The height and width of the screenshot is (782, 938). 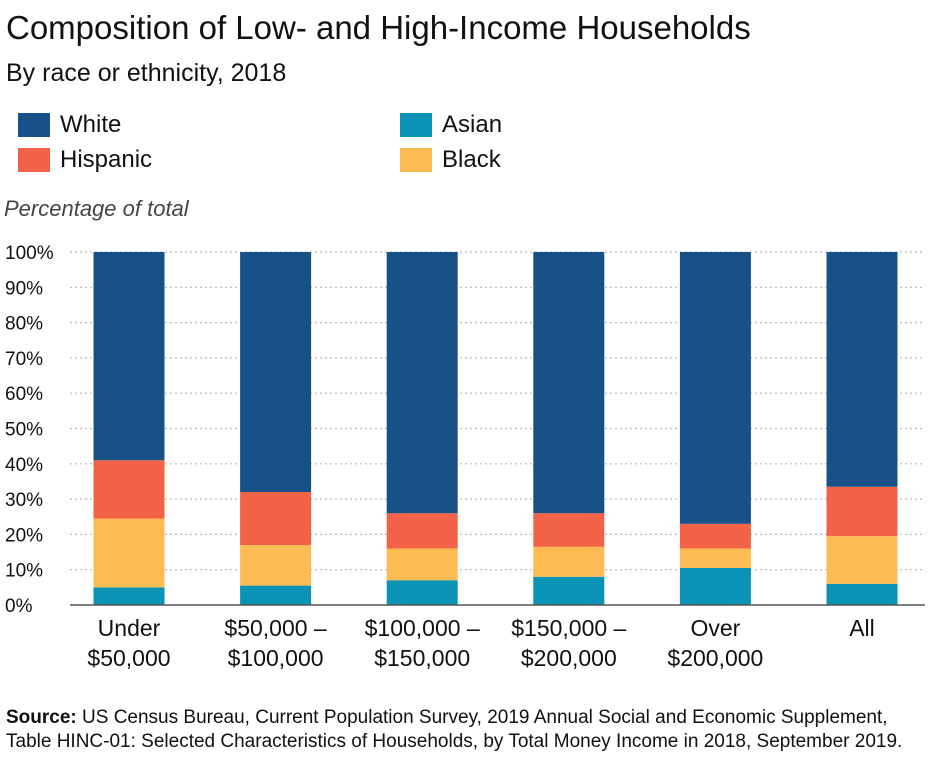 I want to click on y-axis-title: Percentage of total, so click(x=96, y=208).